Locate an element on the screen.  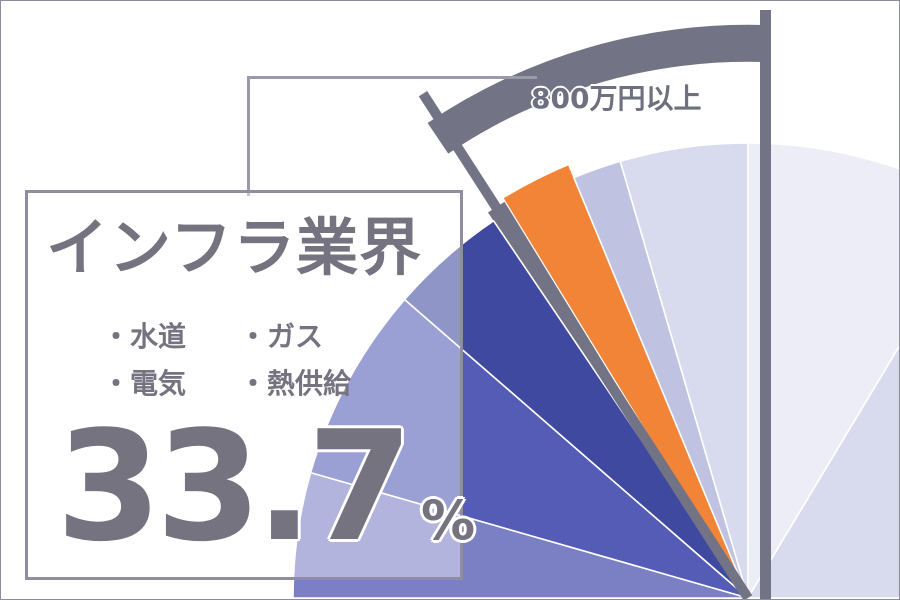
percentage-value: 33.7% is located at coordinates (265, 487).